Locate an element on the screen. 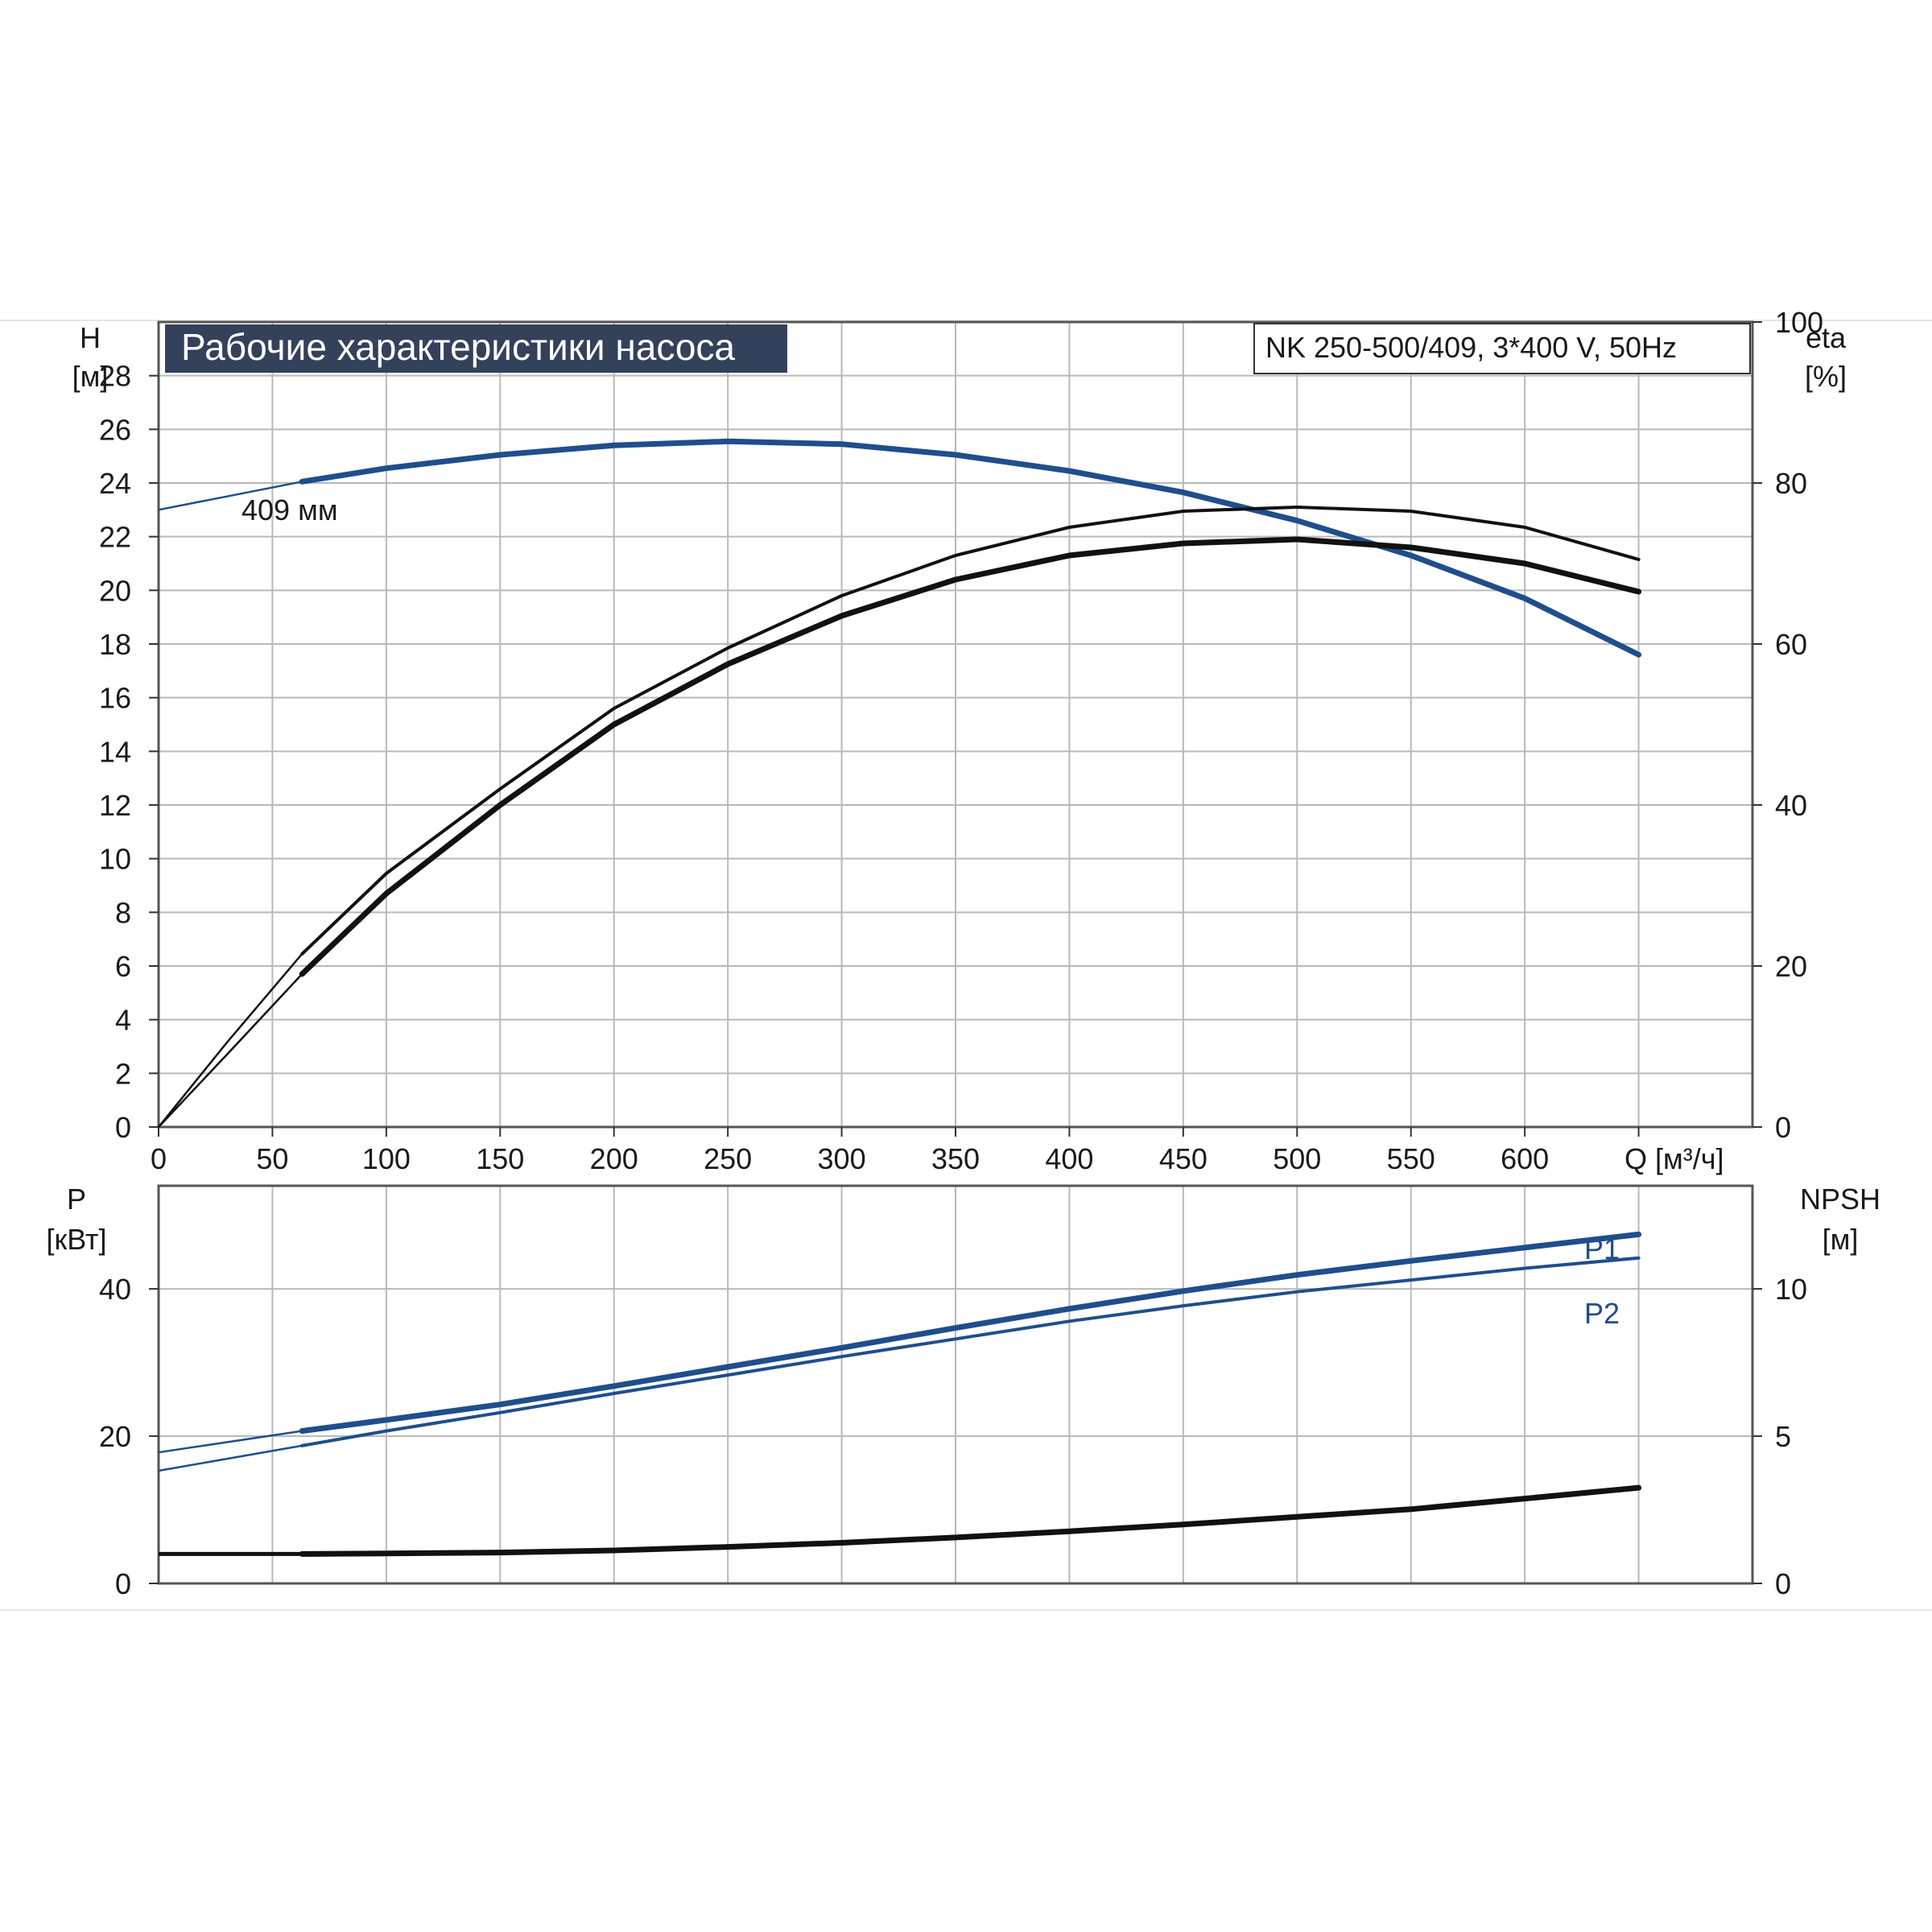 Image resolution: width=1932 pixels, height=1932 pixels. y-axis-label-eta: eta is located at coordinates (1826, 337).